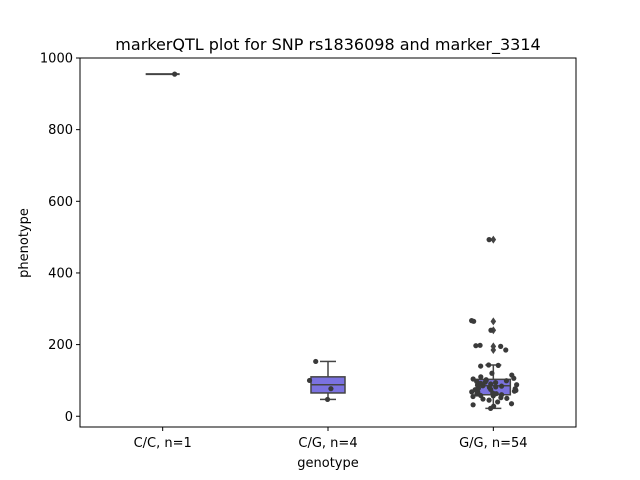 This screenshot has width=640, height=480. I want to click on y-axis-label: phenotype, so click(24, 243).